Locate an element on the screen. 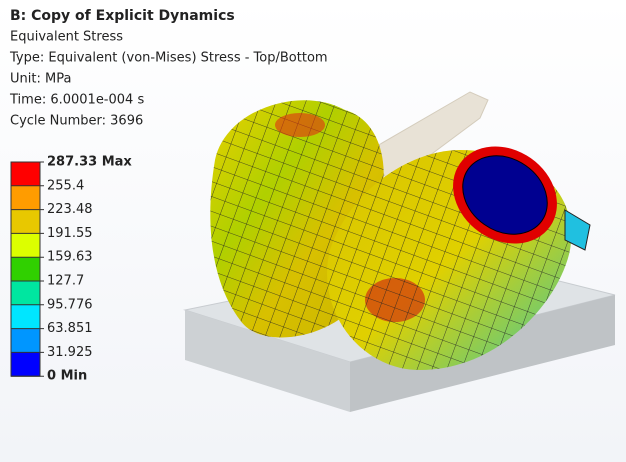 This screenshot has width=626, height=462. info-line: Equivalent Stress is located at coordinates (66, 37).